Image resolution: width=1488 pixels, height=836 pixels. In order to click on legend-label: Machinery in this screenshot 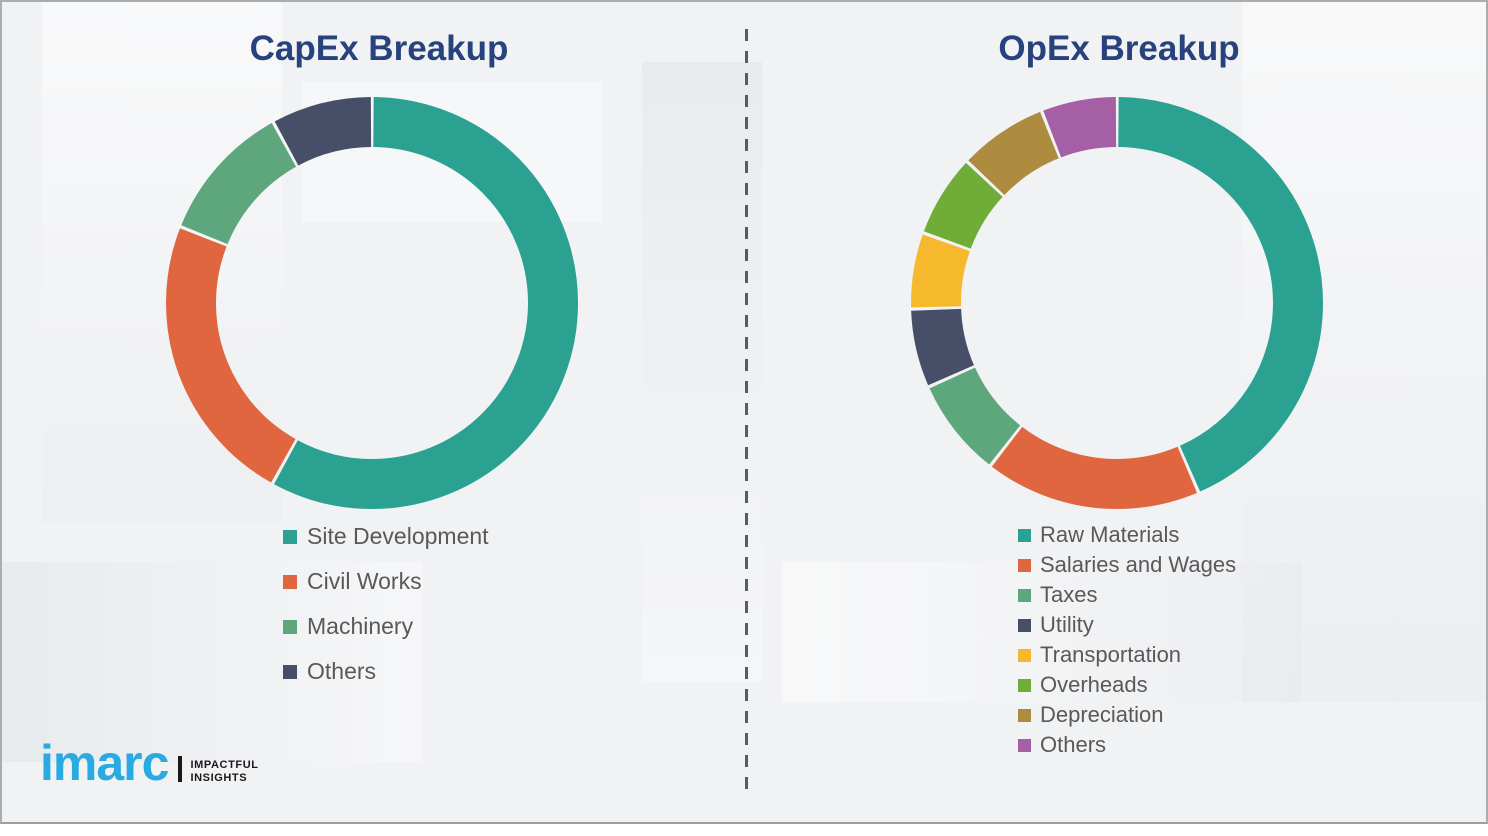, I will do `click(360, 626)`.